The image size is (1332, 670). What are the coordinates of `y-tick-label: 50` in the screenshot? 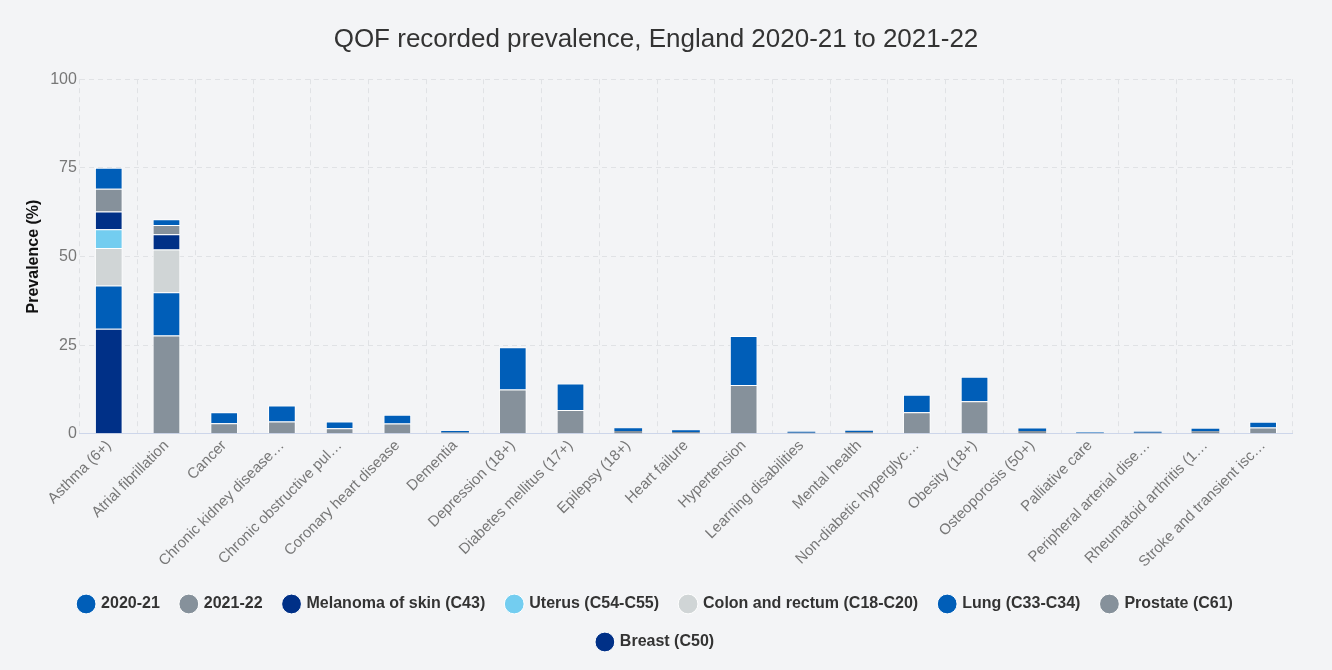 It's located at (68, 255).